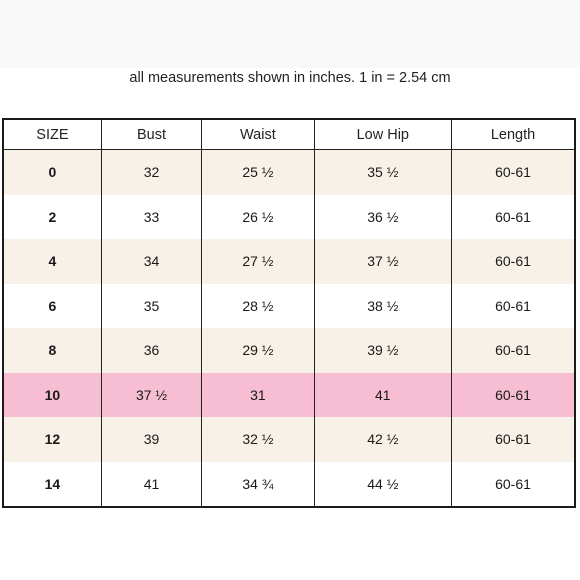  Describe the element at coordinates (52, 350) in the screenshot. I see `size-cell: 8` at that location.